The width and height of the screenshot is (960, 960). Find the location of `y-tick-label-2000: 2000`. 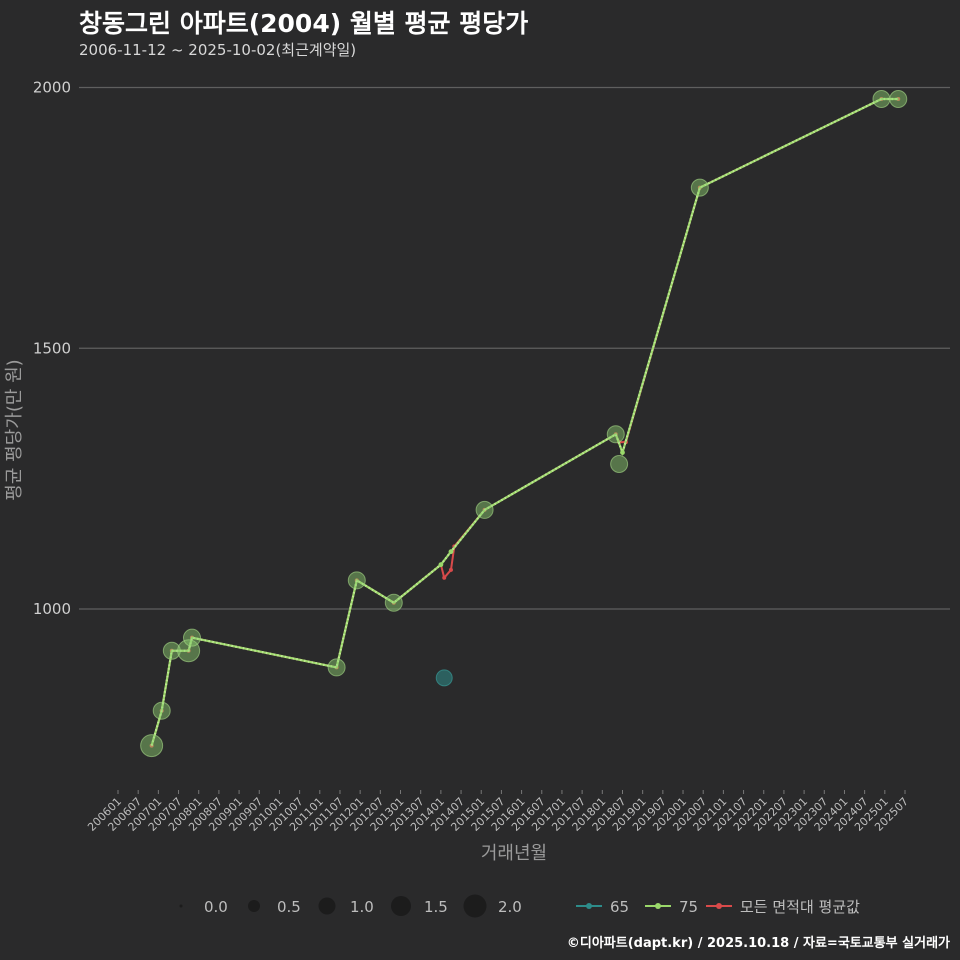

y-tick-label-2000: 2000 is located at coordinates (52, 88).